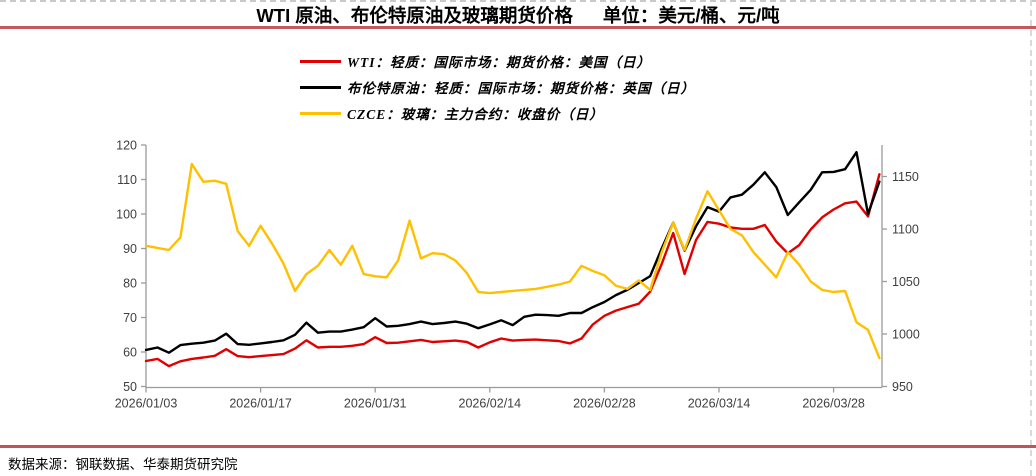  I want to click on title-separator-rule, so click(518, 27).